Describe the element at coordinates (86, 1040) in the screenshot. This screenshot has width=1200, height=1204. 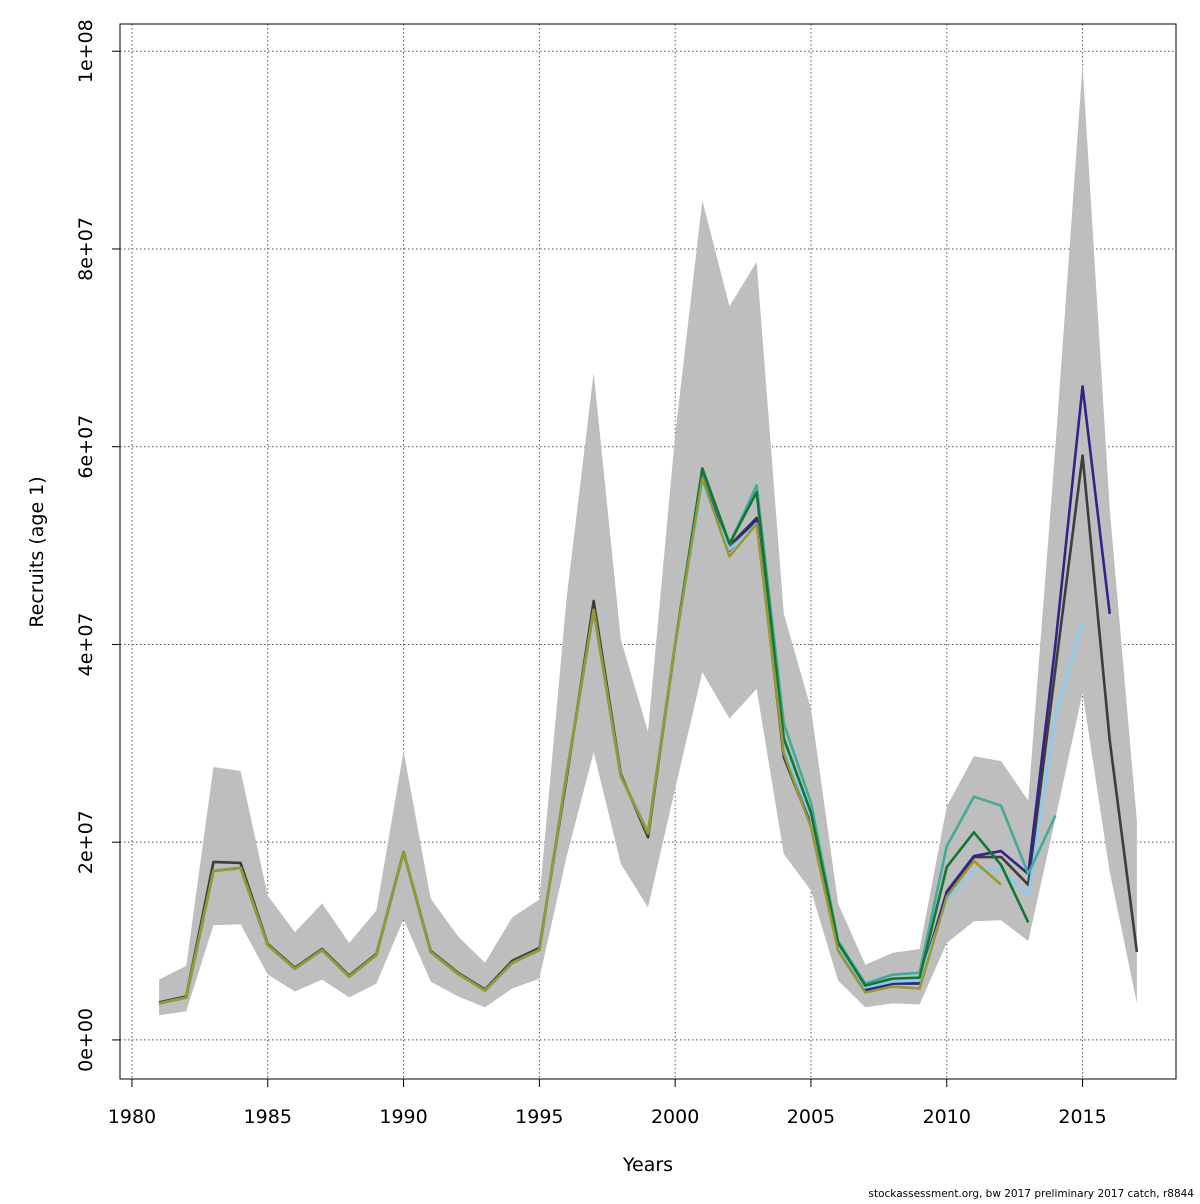
I see `y-tick-label: 0e+00` at that location.